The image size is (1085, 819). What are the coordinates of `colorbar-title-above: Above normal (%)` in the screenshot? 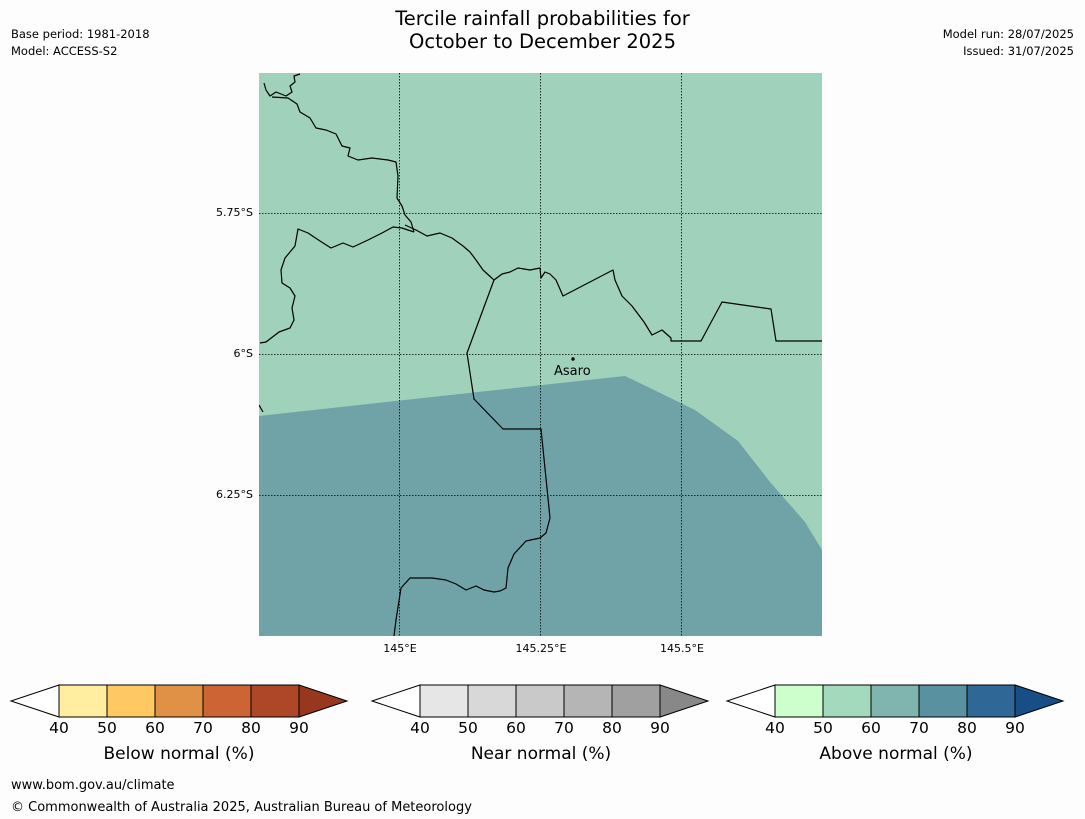 It's located at (896, 754).